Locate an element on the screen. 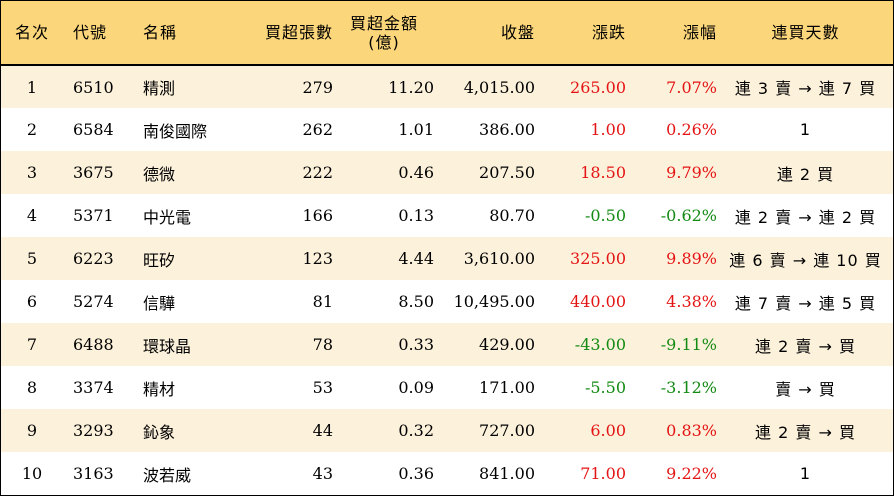 The image size is (894, 496). cell-code: 3163 is located at coordinates (93, 473).